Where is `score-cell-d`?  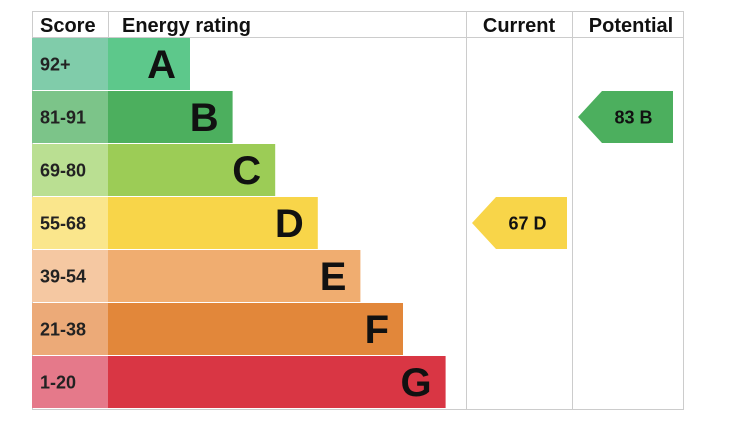 score-cell-d is located at coordinates (70, 223).